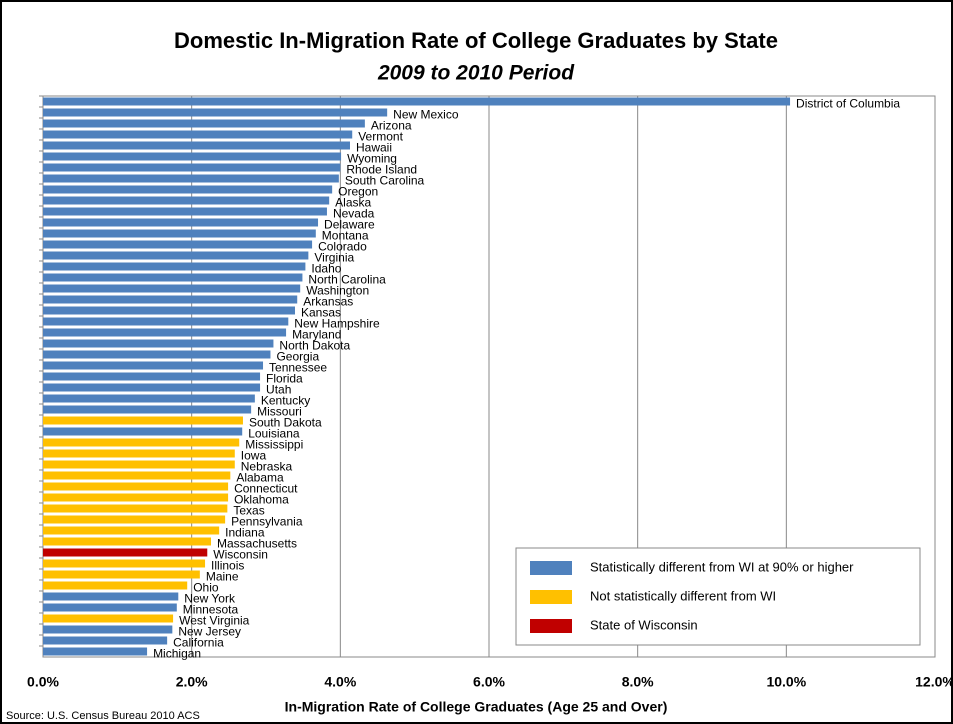  I want to click on legend-label: State of Wisconsin, so click(644, 624).